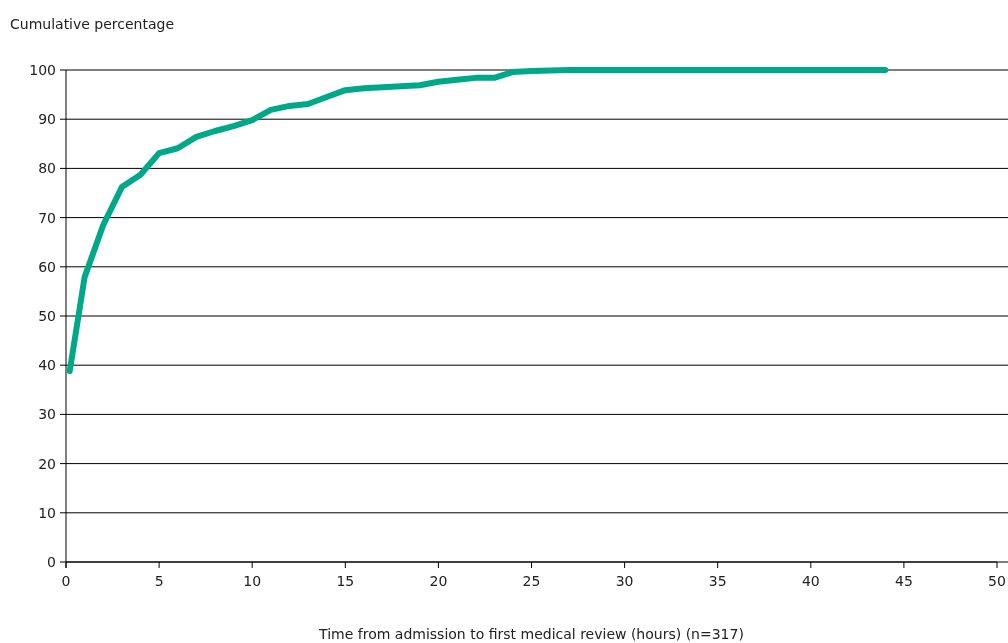 This screenshot has width=1008, height=643. Describe the element at coordinates (531, 634) in the screenshot. I see `x-axis-title: Time from admission to first medical review (hours) (n=317)` at that location.